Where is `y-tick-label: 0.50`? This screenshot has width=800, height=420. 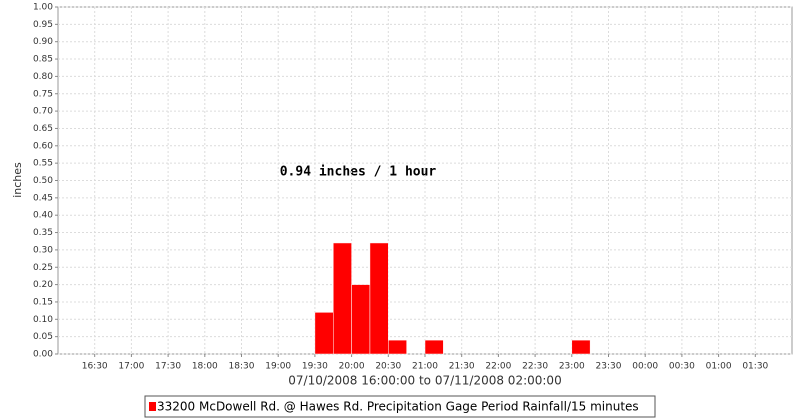
y-tick-label: 0.50 is located at coordinates (43, 181).